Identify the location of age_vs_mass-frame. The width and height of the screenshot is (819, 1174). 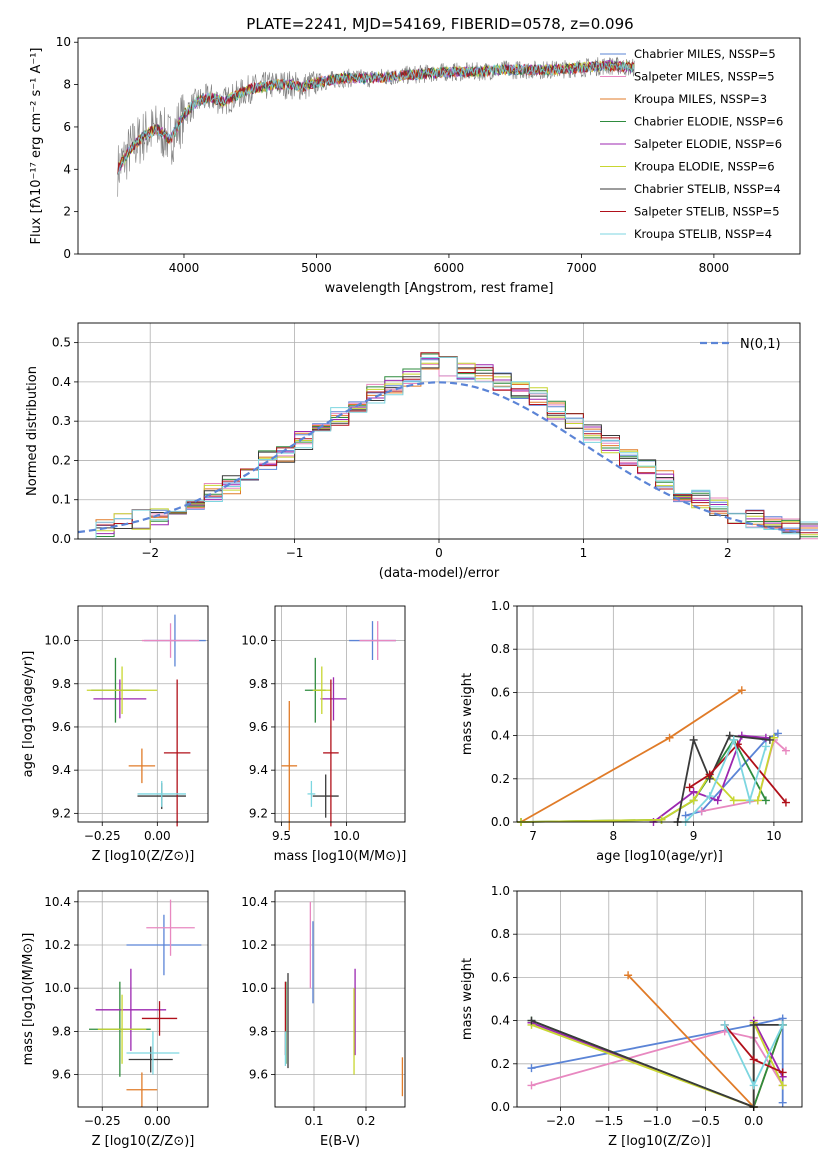
(340, 714).